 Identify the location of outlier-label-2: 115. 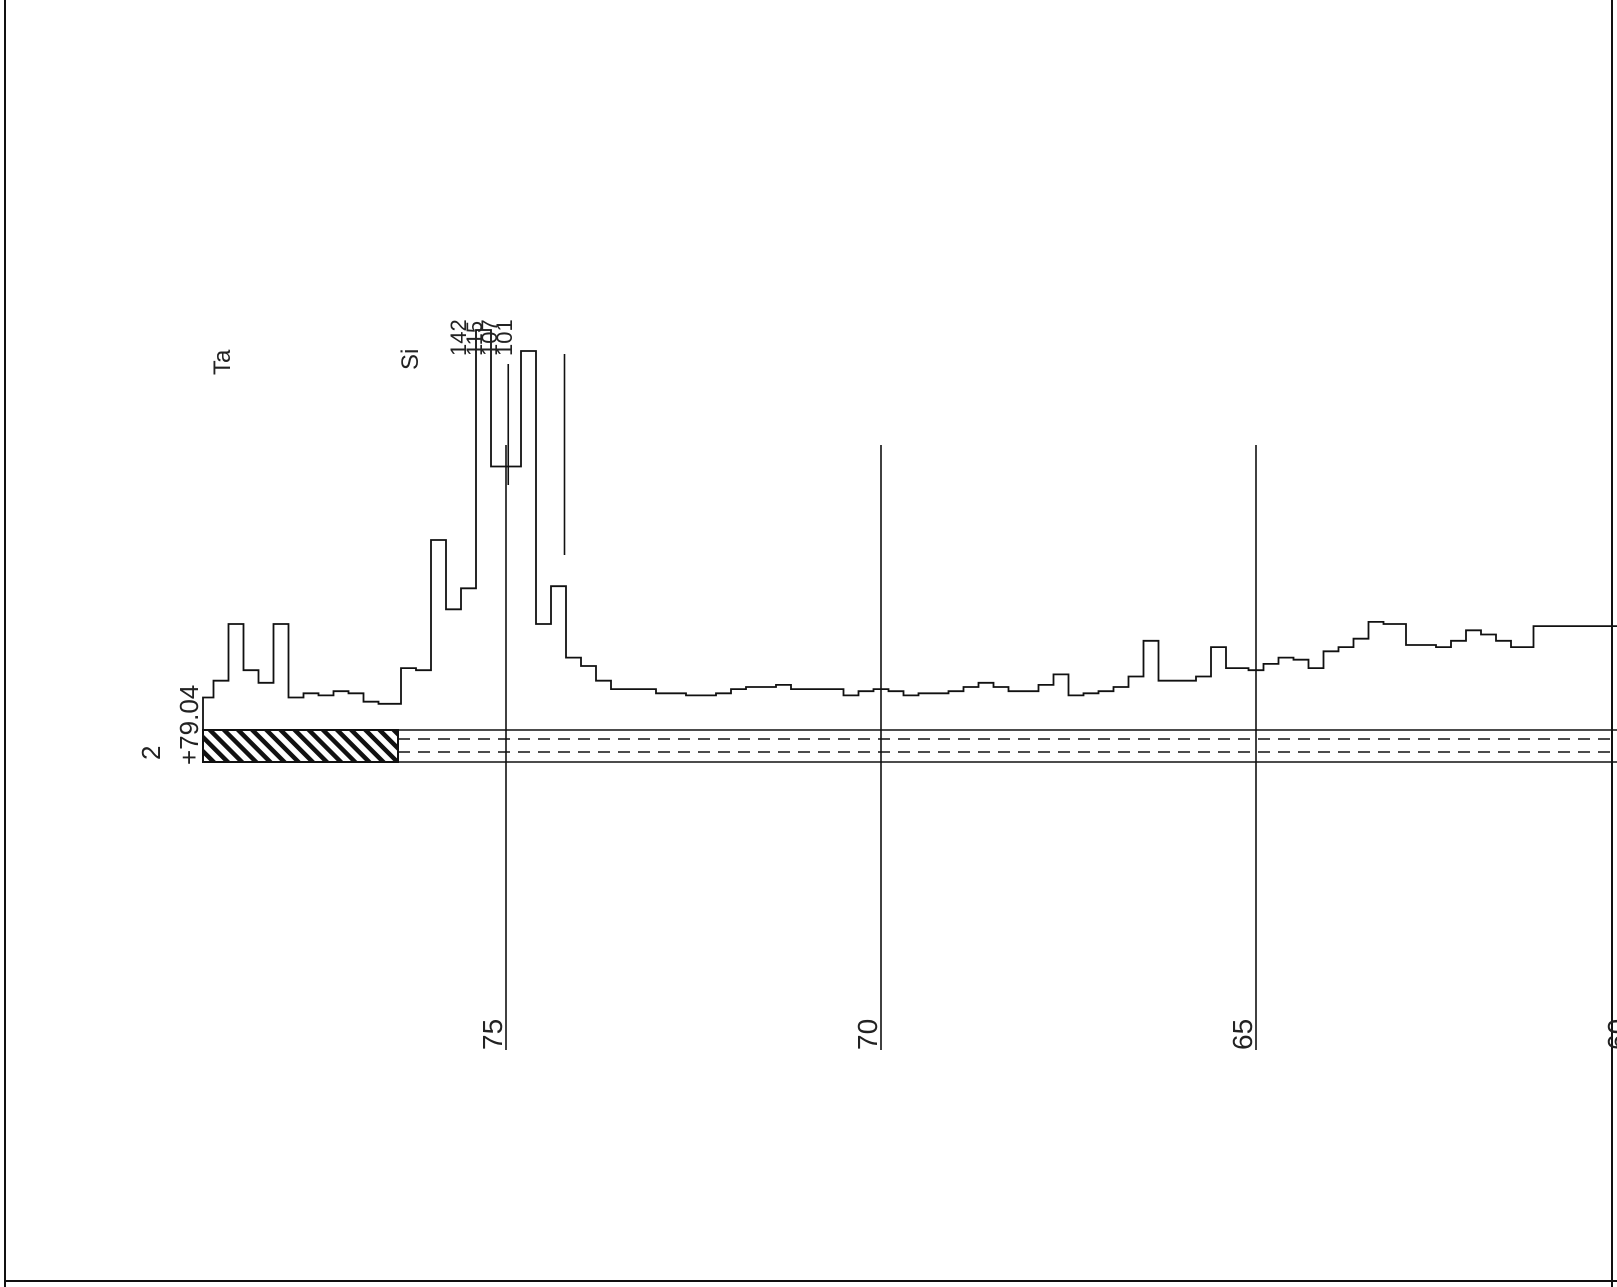
(474, 338).